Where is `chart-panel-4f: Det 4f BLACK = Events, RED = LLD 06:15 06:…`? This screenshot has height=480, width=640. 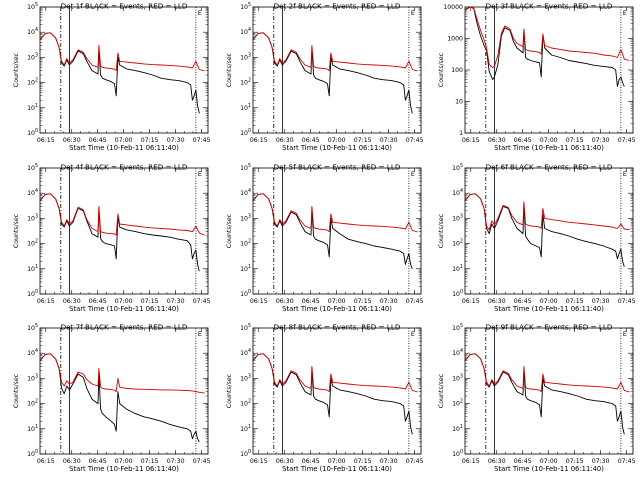
chart-panel-4f: Det 4f BLACK = Events, RED = LLD 06:15 06:… is located at coordinates (112, 238).